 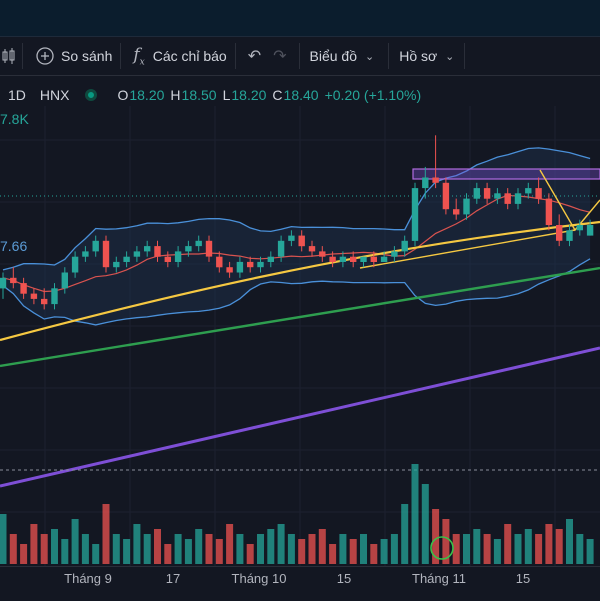 I want to click on redo-icon: ↷, so click(x=280, y=56).